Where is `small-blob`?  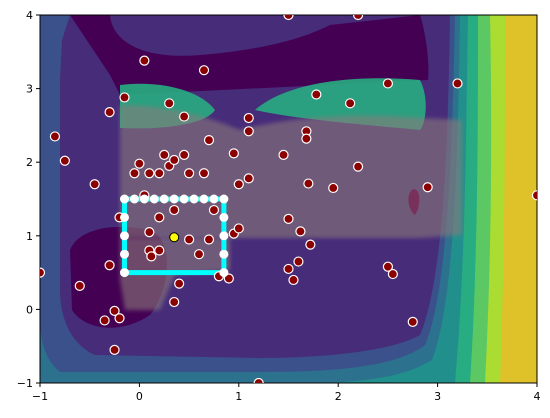
small-blob is located at coordinates (414, 202).